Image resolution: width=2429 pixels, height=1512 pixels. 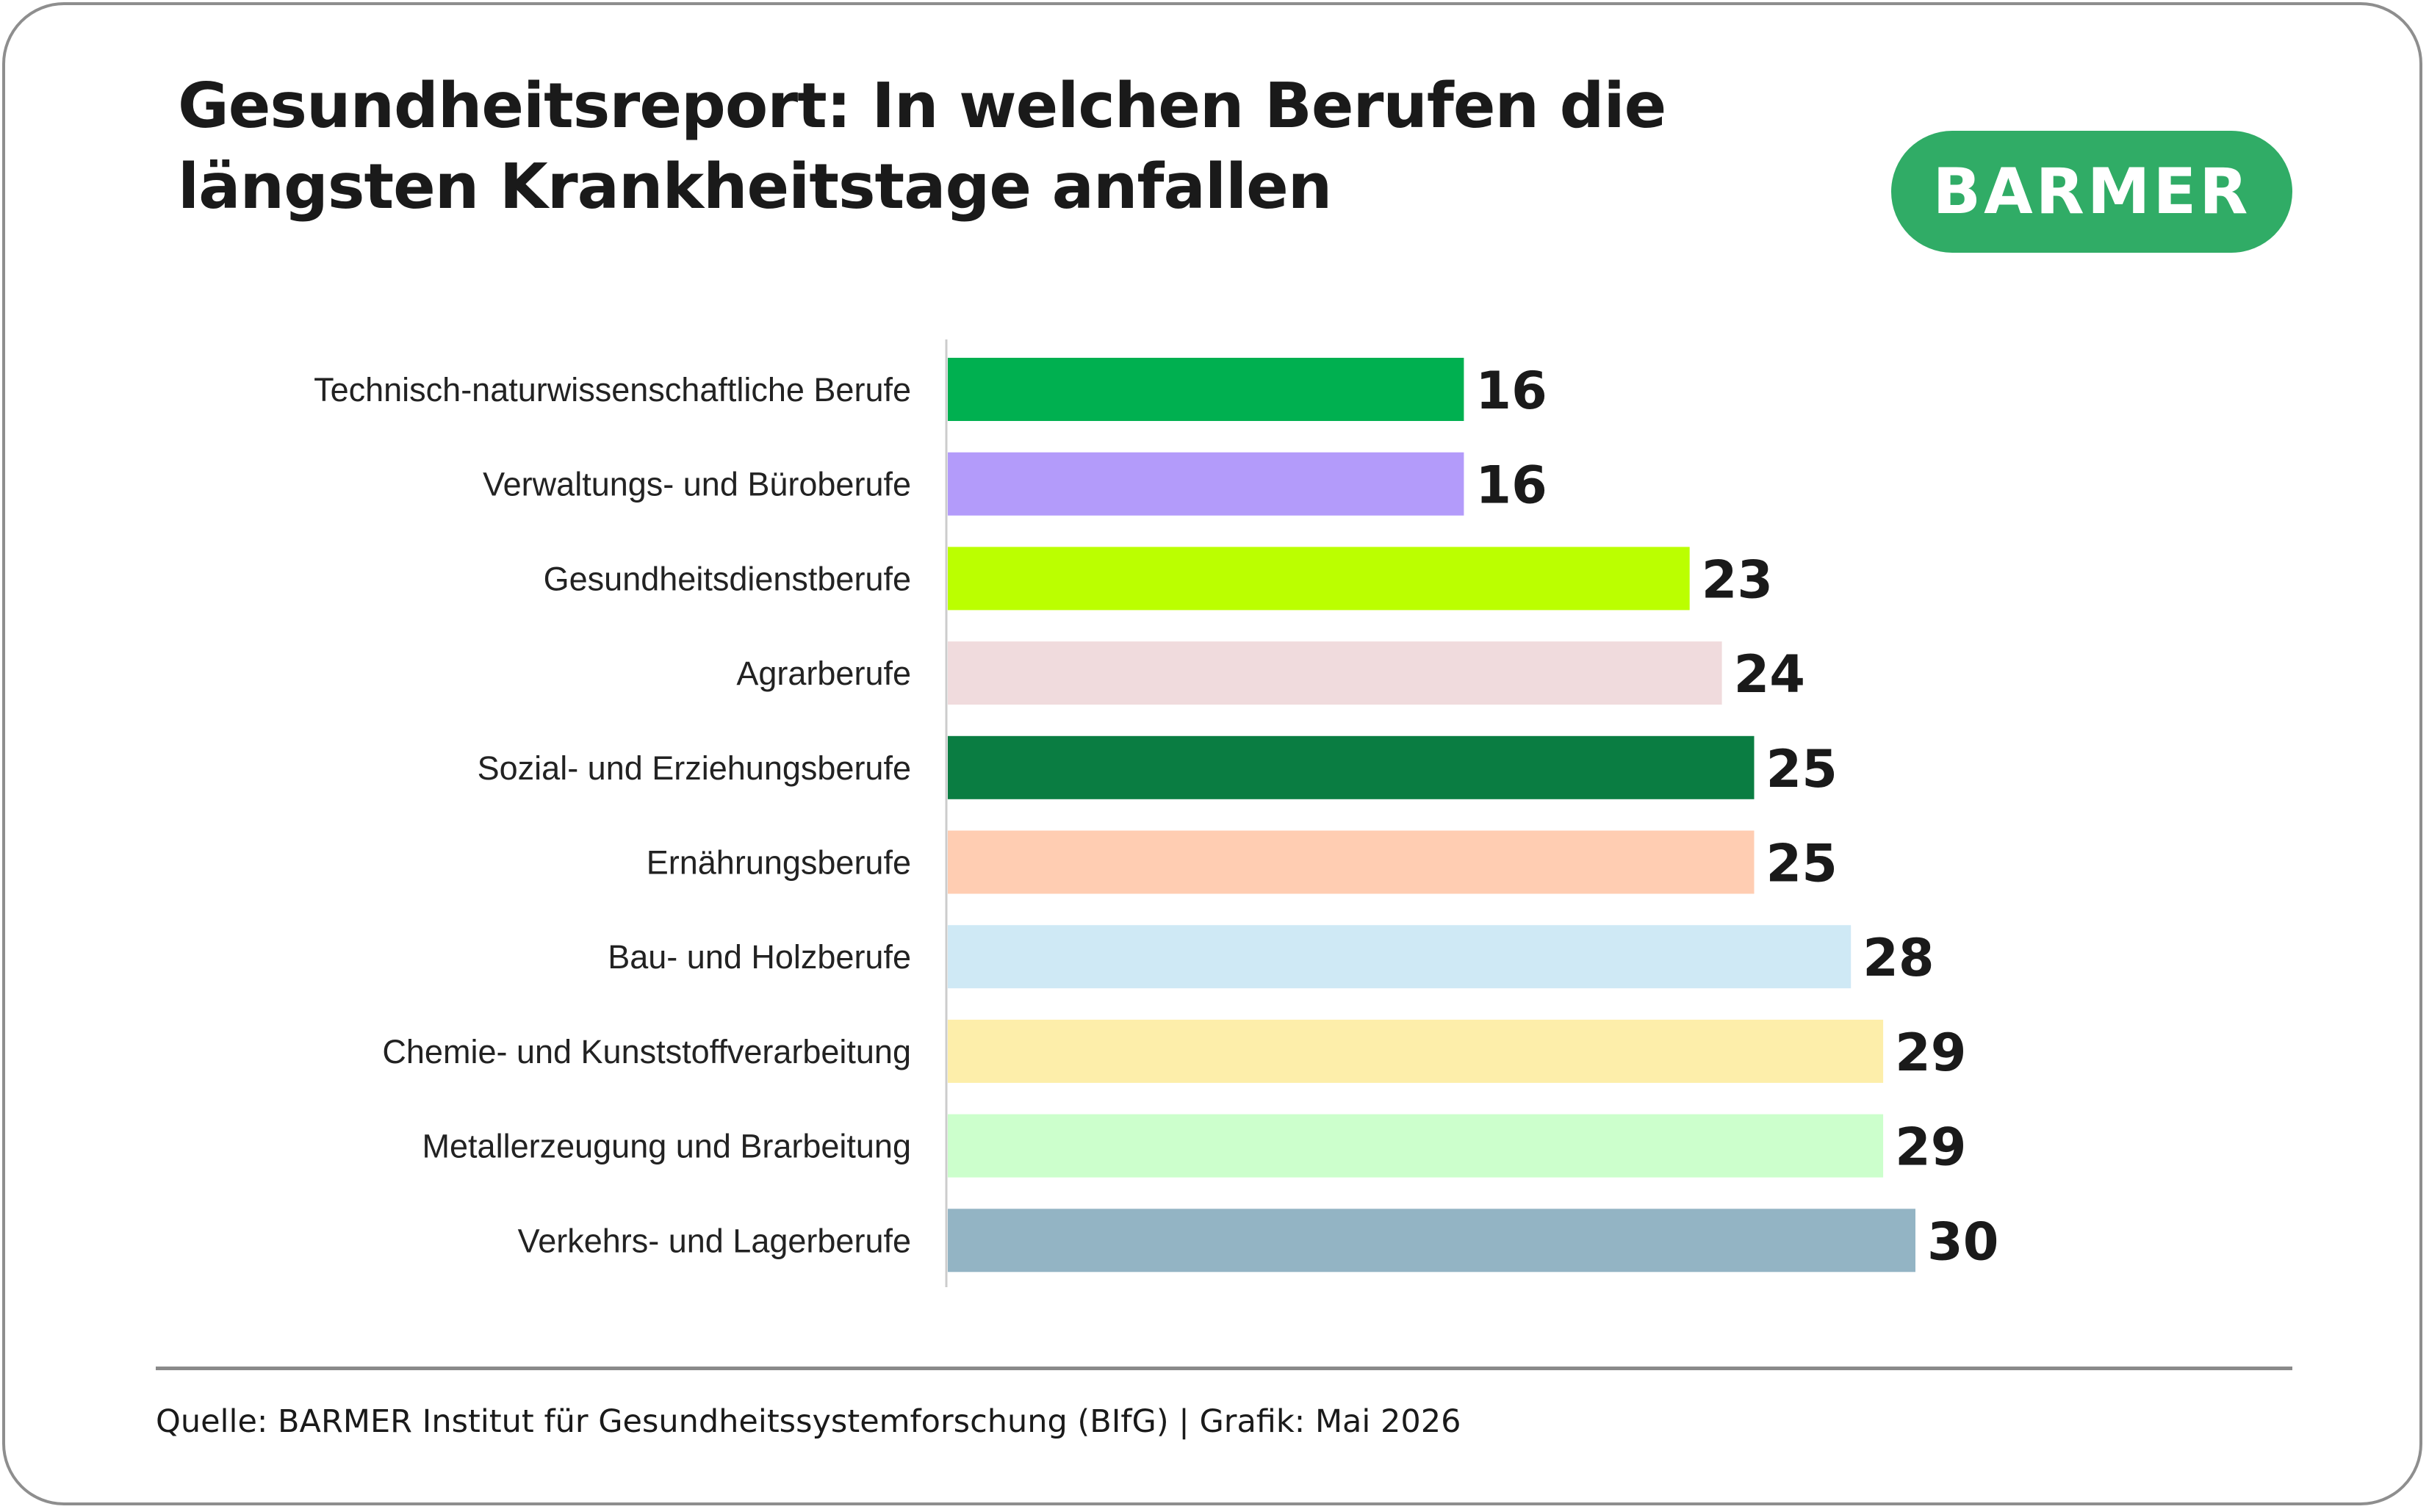 What do you see at coordinates (1962, 1242) in the screenshot?
I see `value-label: 30` at bounding box center [1962, 1242].